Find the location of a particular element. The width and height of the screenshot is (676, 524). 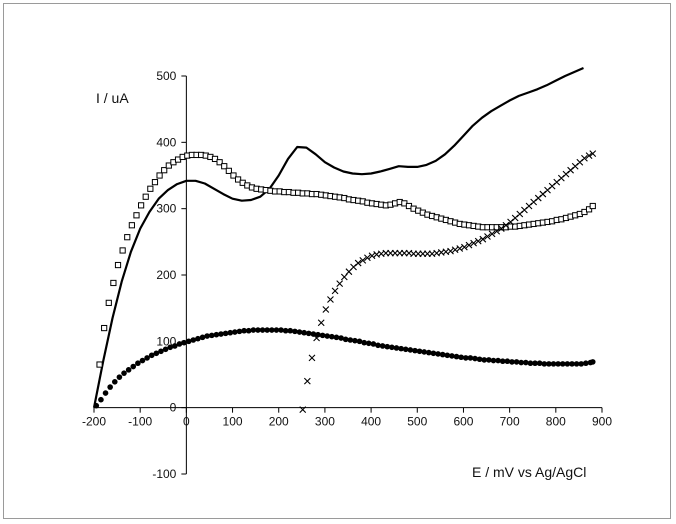

x-tick-label: -200 is located at coordinates (94, 422).